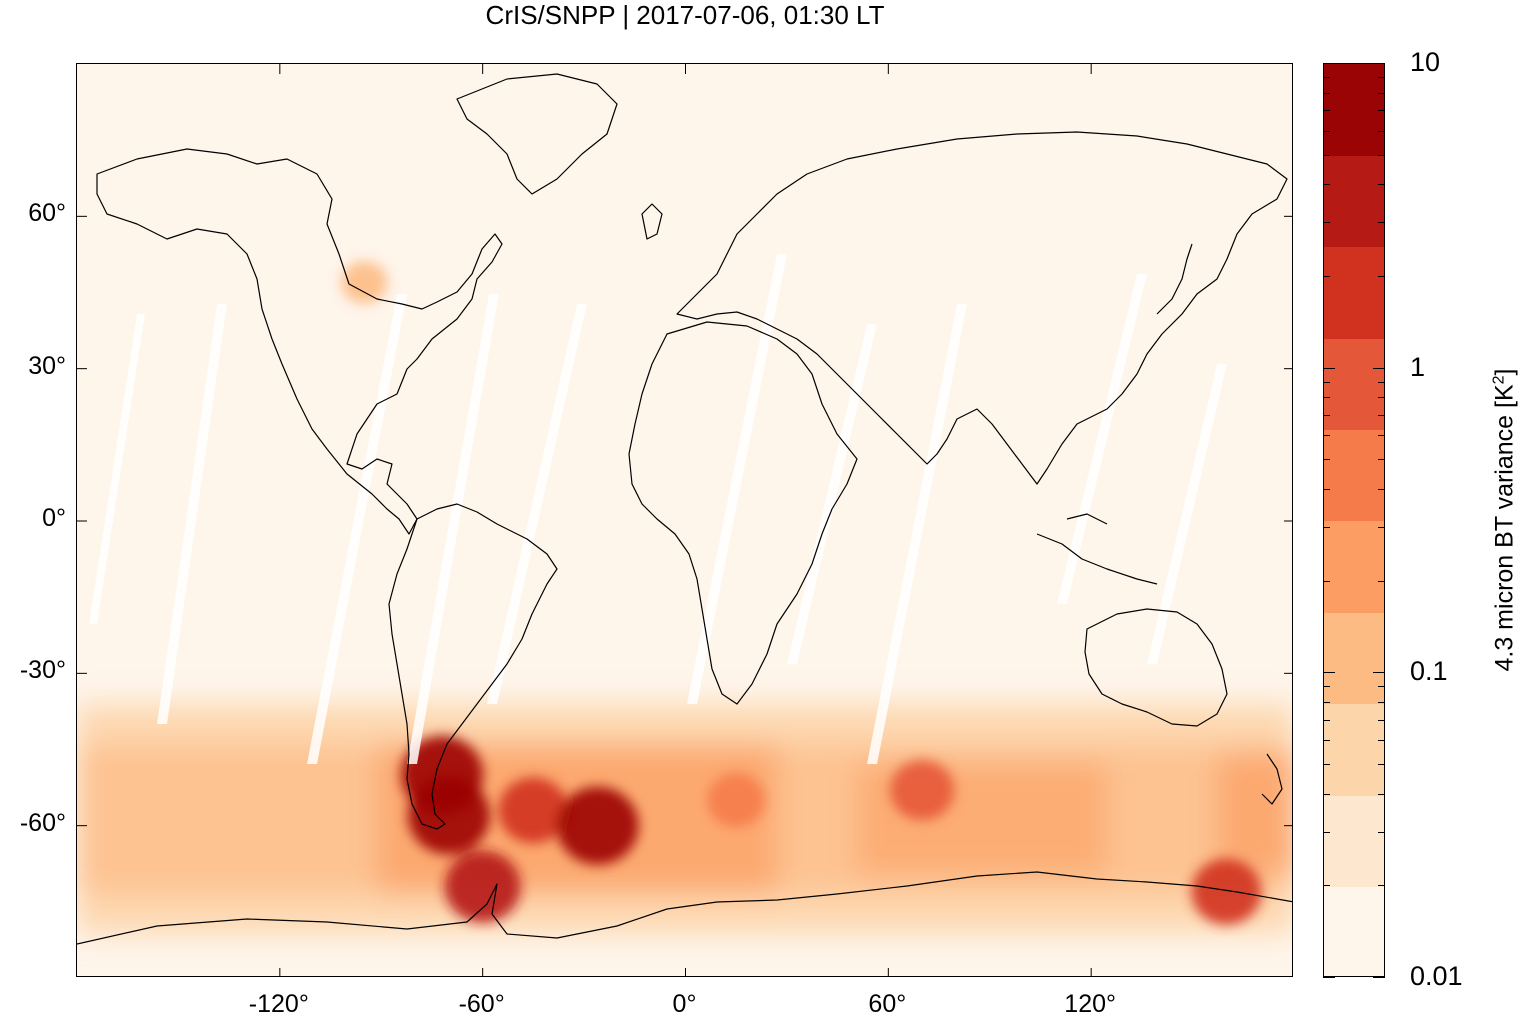  What do you see at coordinates (278, 1004) in the screenshot?
I see `longitude-label: -120°` at bounding box center [278, 1004].